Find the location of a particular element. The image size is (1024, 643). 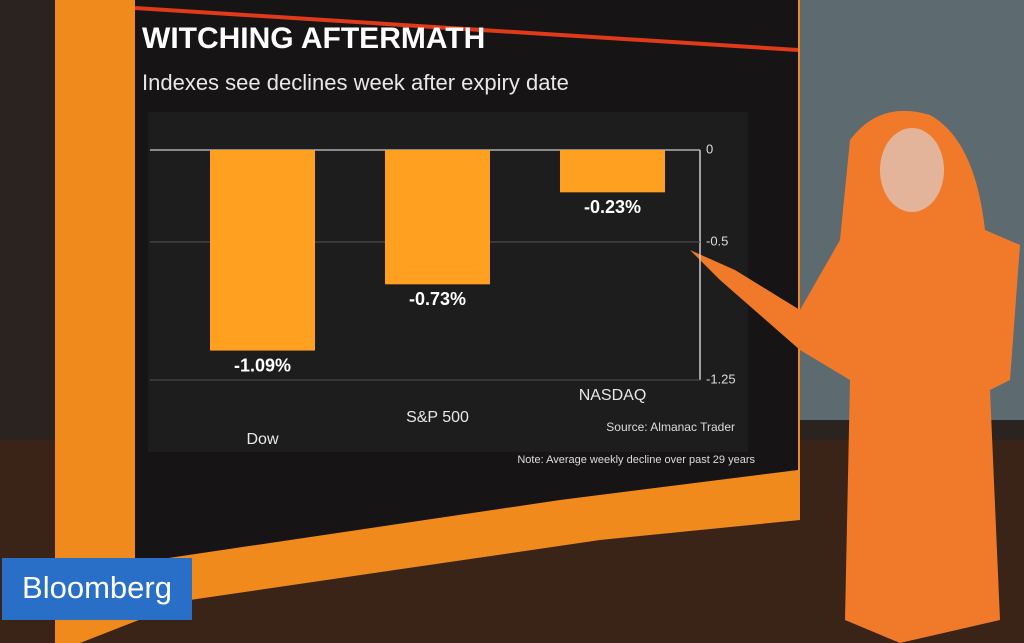

y-tick-label: -1.25 is located at coordinates (721, 378).